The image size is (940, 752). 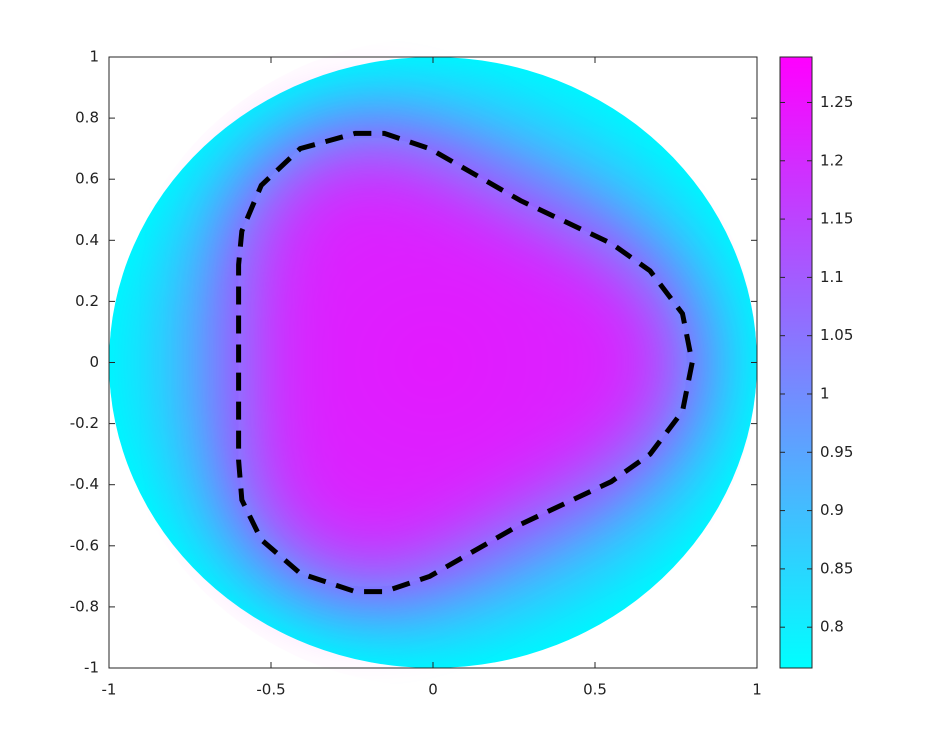 What do you see at coordinates (94, 362) in the screenshot?
I see `y-tick-label: 0` at bounding box center [94, 362].